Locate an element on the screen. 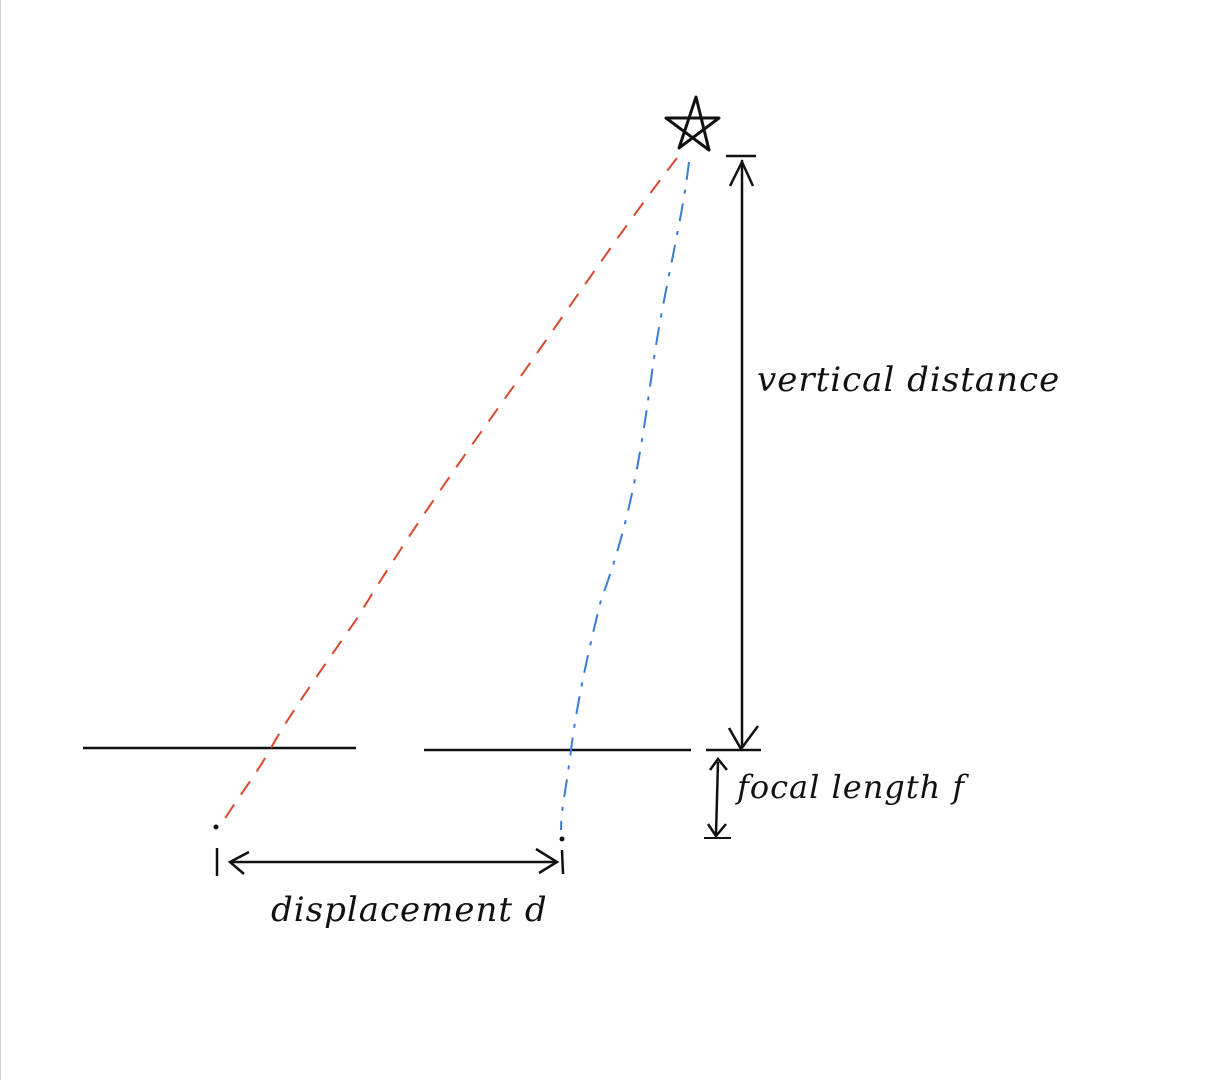  vertical-distance-arrowhead-top is located at coordinates (741, 173).